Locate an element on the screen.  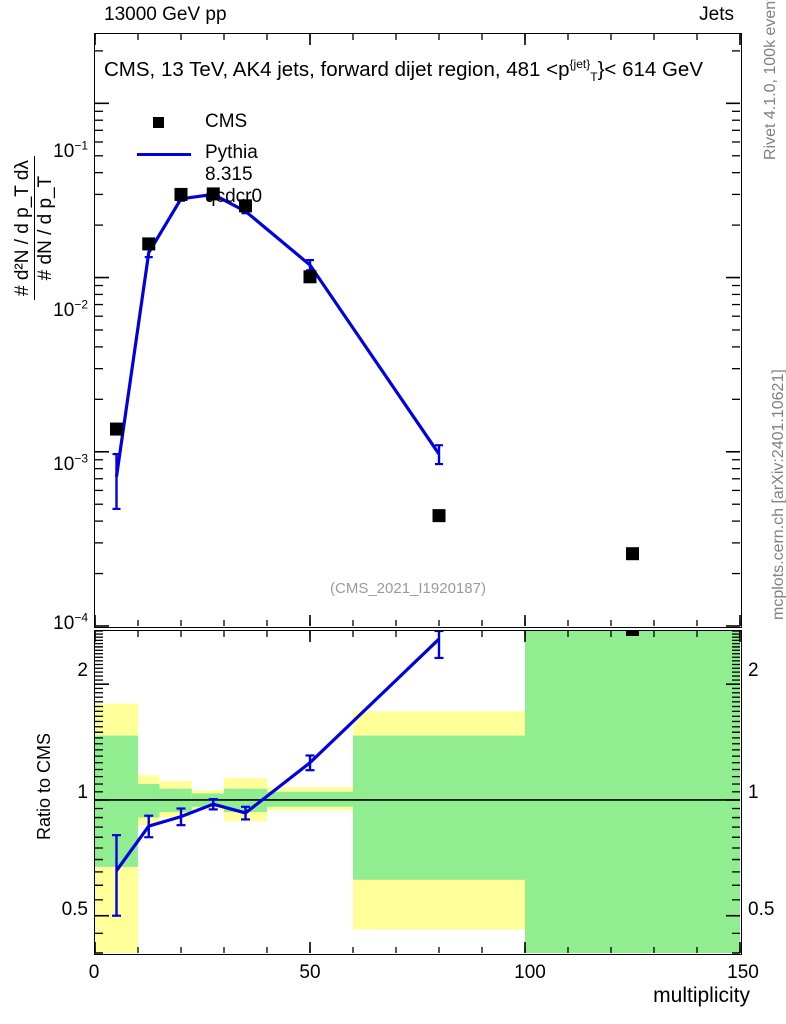
y-axis-title-fraction: # d²N / d p_T dλ # dN / d p_T is located at coordinates (34, 228).